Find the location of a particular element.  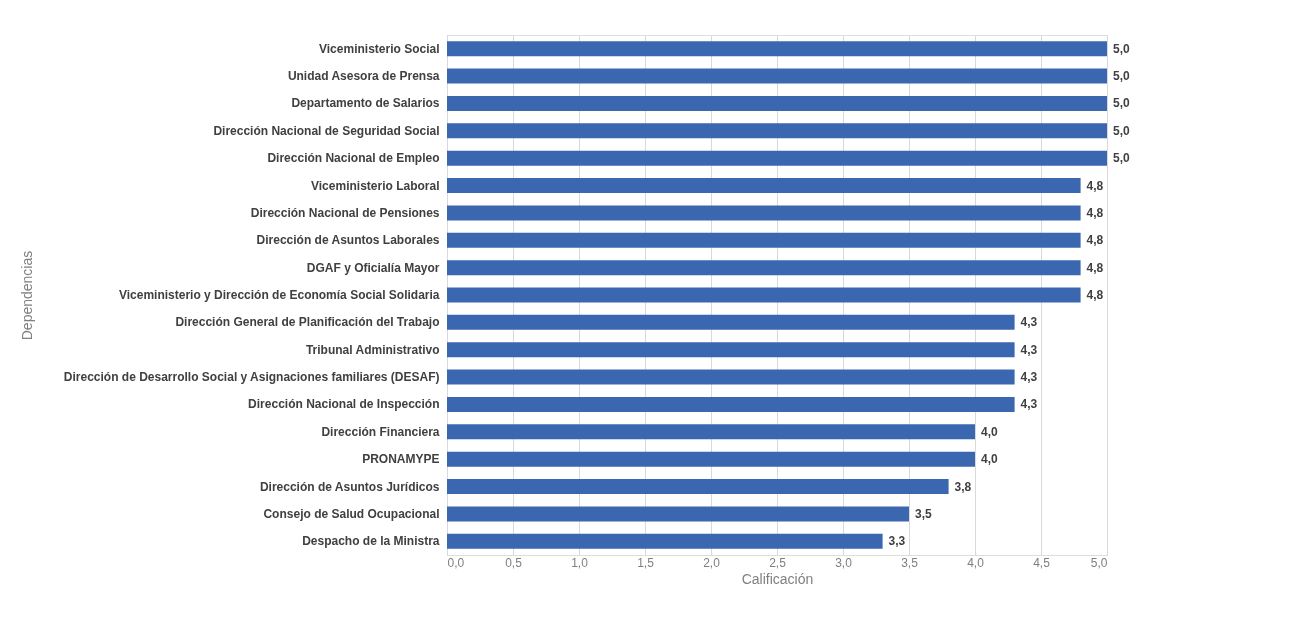

data-label: 3,3 is located at coordinates (897, 541).